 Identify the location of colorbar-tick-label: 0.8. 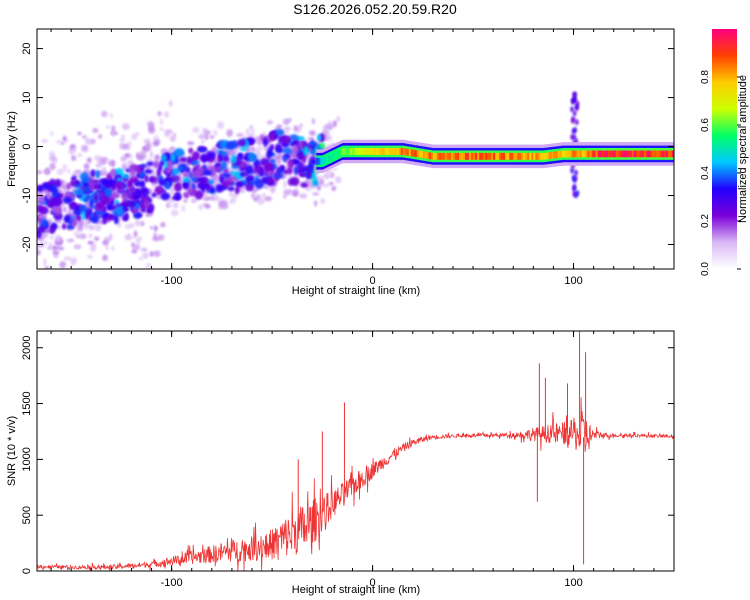
(705, 77).